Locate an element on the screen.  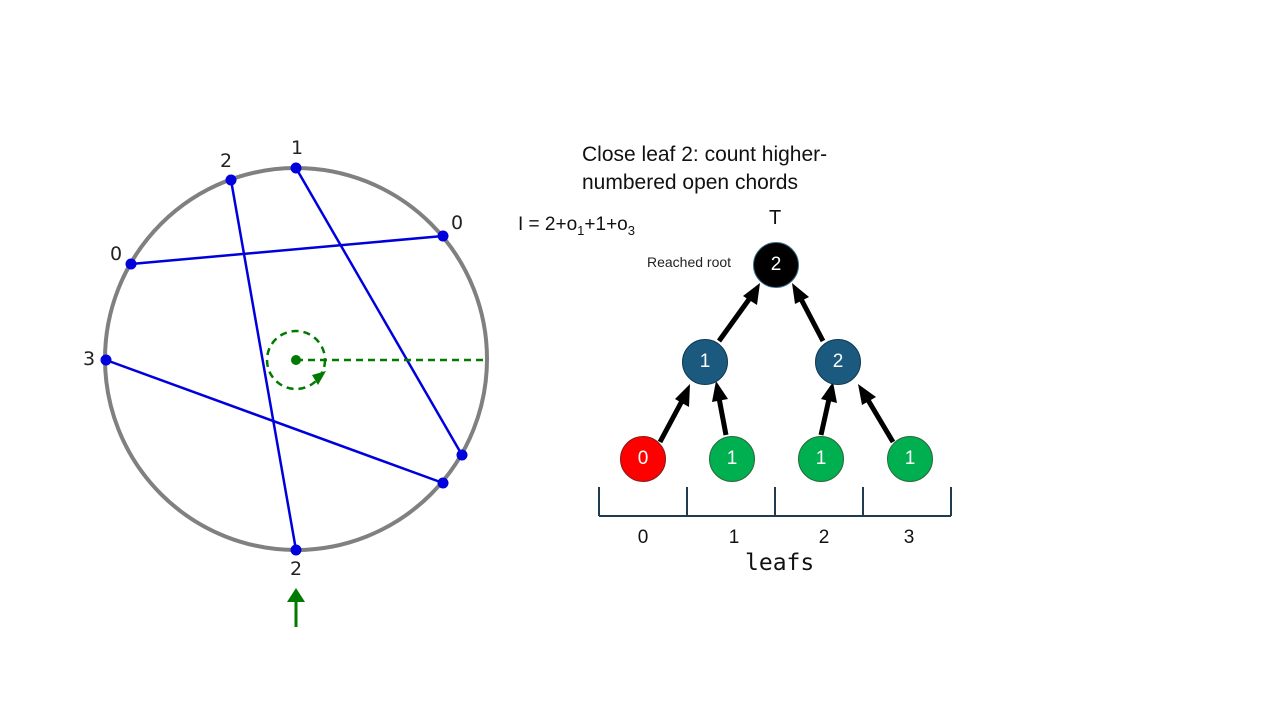
leafs-axis-label: leafs is located at coordinates (780, 563).